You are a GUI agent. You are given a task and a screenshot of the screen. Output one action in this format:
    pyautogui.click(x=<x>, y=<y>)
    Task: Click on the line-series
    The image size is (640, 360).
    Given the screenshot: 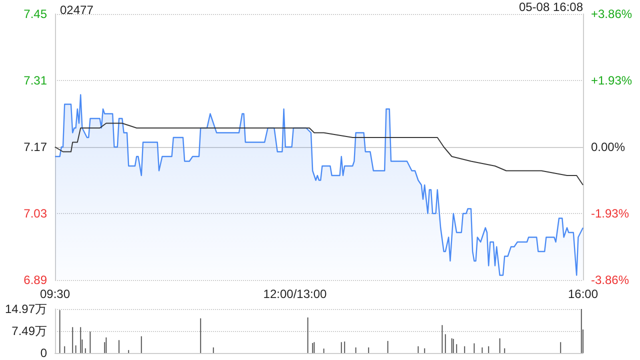 What is the action you would take?
    pyautogui.click(x=319, y=154)
    